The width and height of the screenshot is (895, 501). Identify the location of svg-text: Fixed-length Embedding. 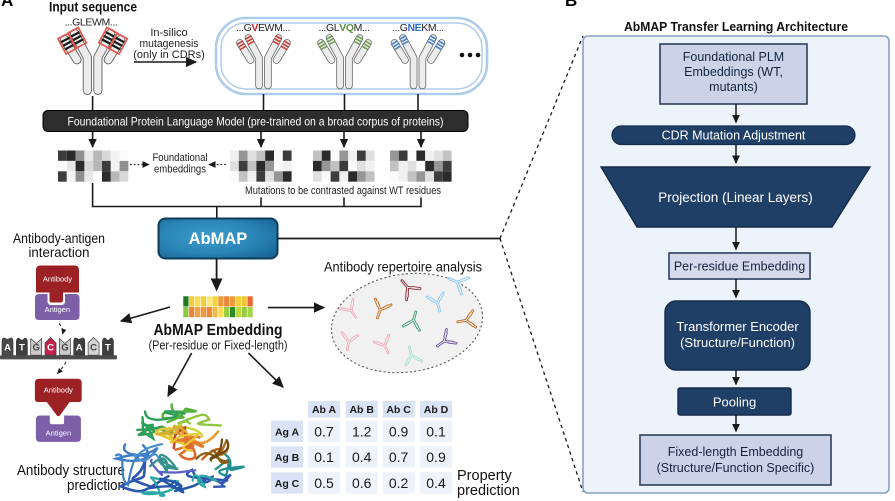
(736, 452).